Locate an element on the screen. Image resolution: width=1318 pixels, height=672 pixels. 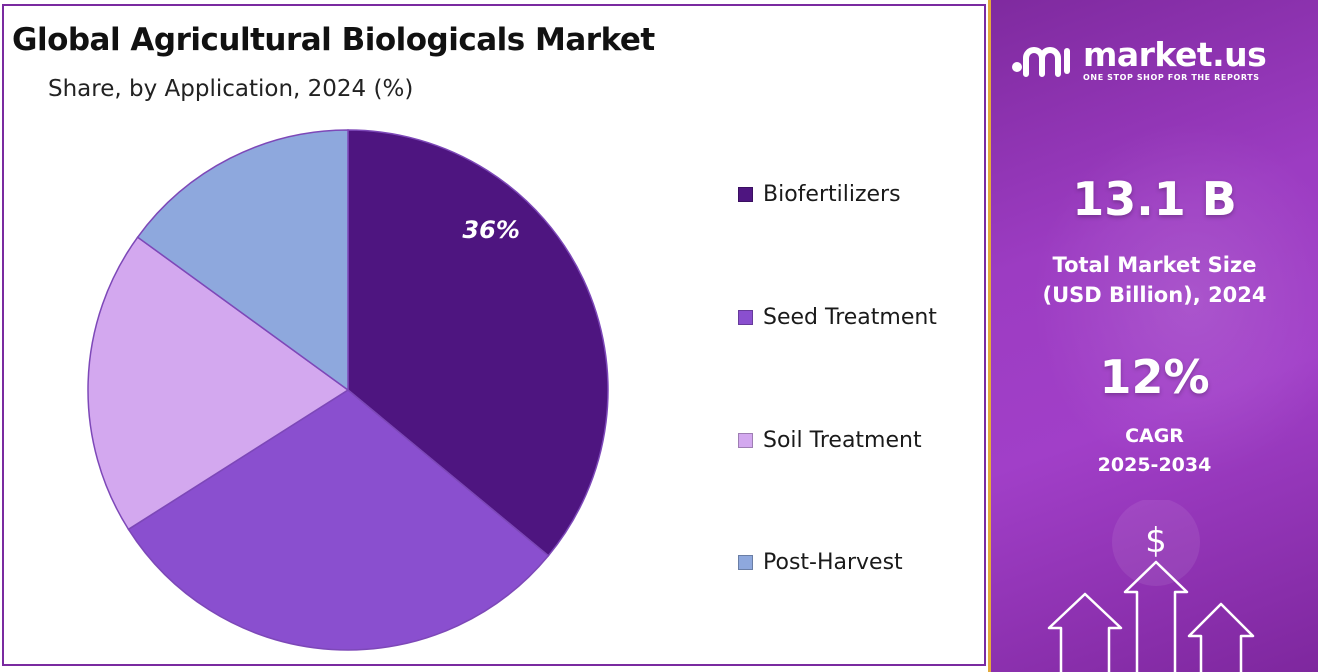
pie-slice-soil-treatment is located at coordinates (218, 383).